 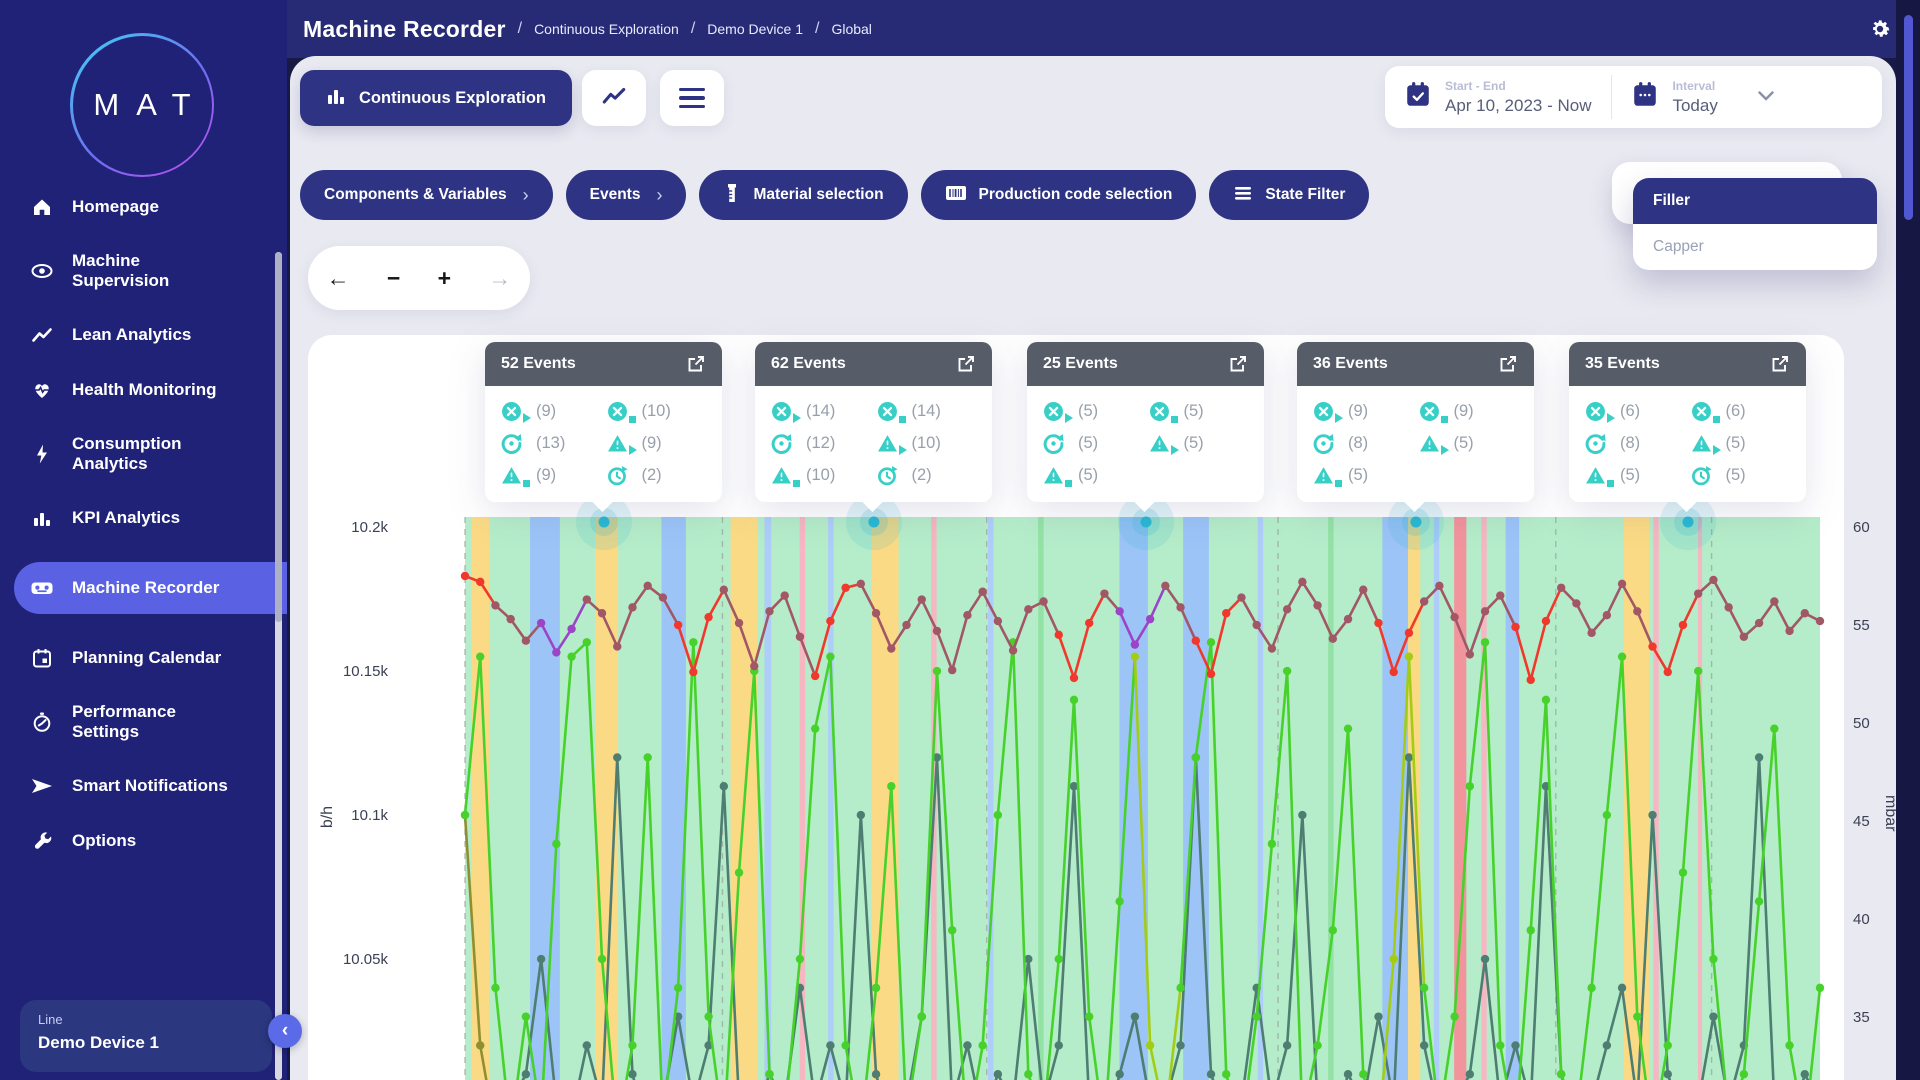 I want to click on device-card: Line Demo Device 1, so click(x=146, y=1036).